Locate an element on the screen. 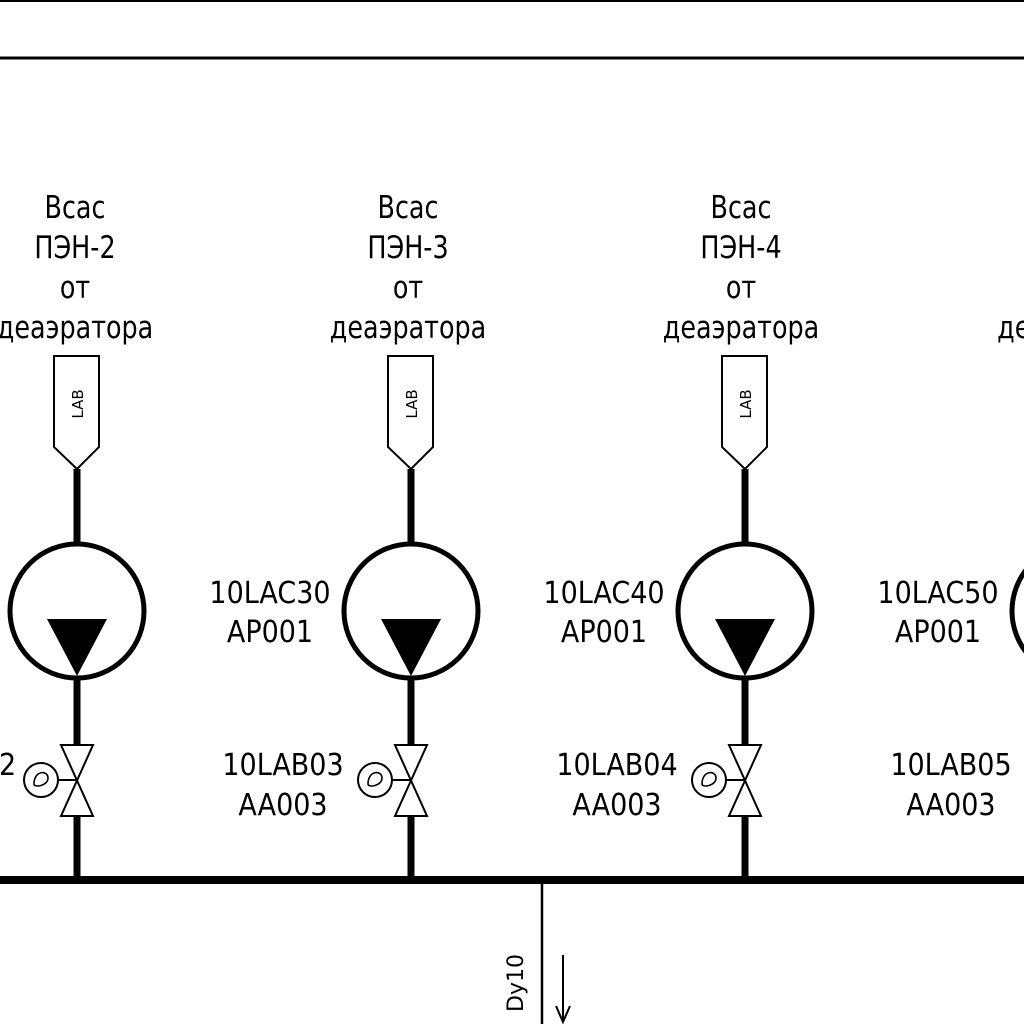 The width and height of the screenshot is (1024, 1024). pump-icon is located at coordinates (1016, 611).